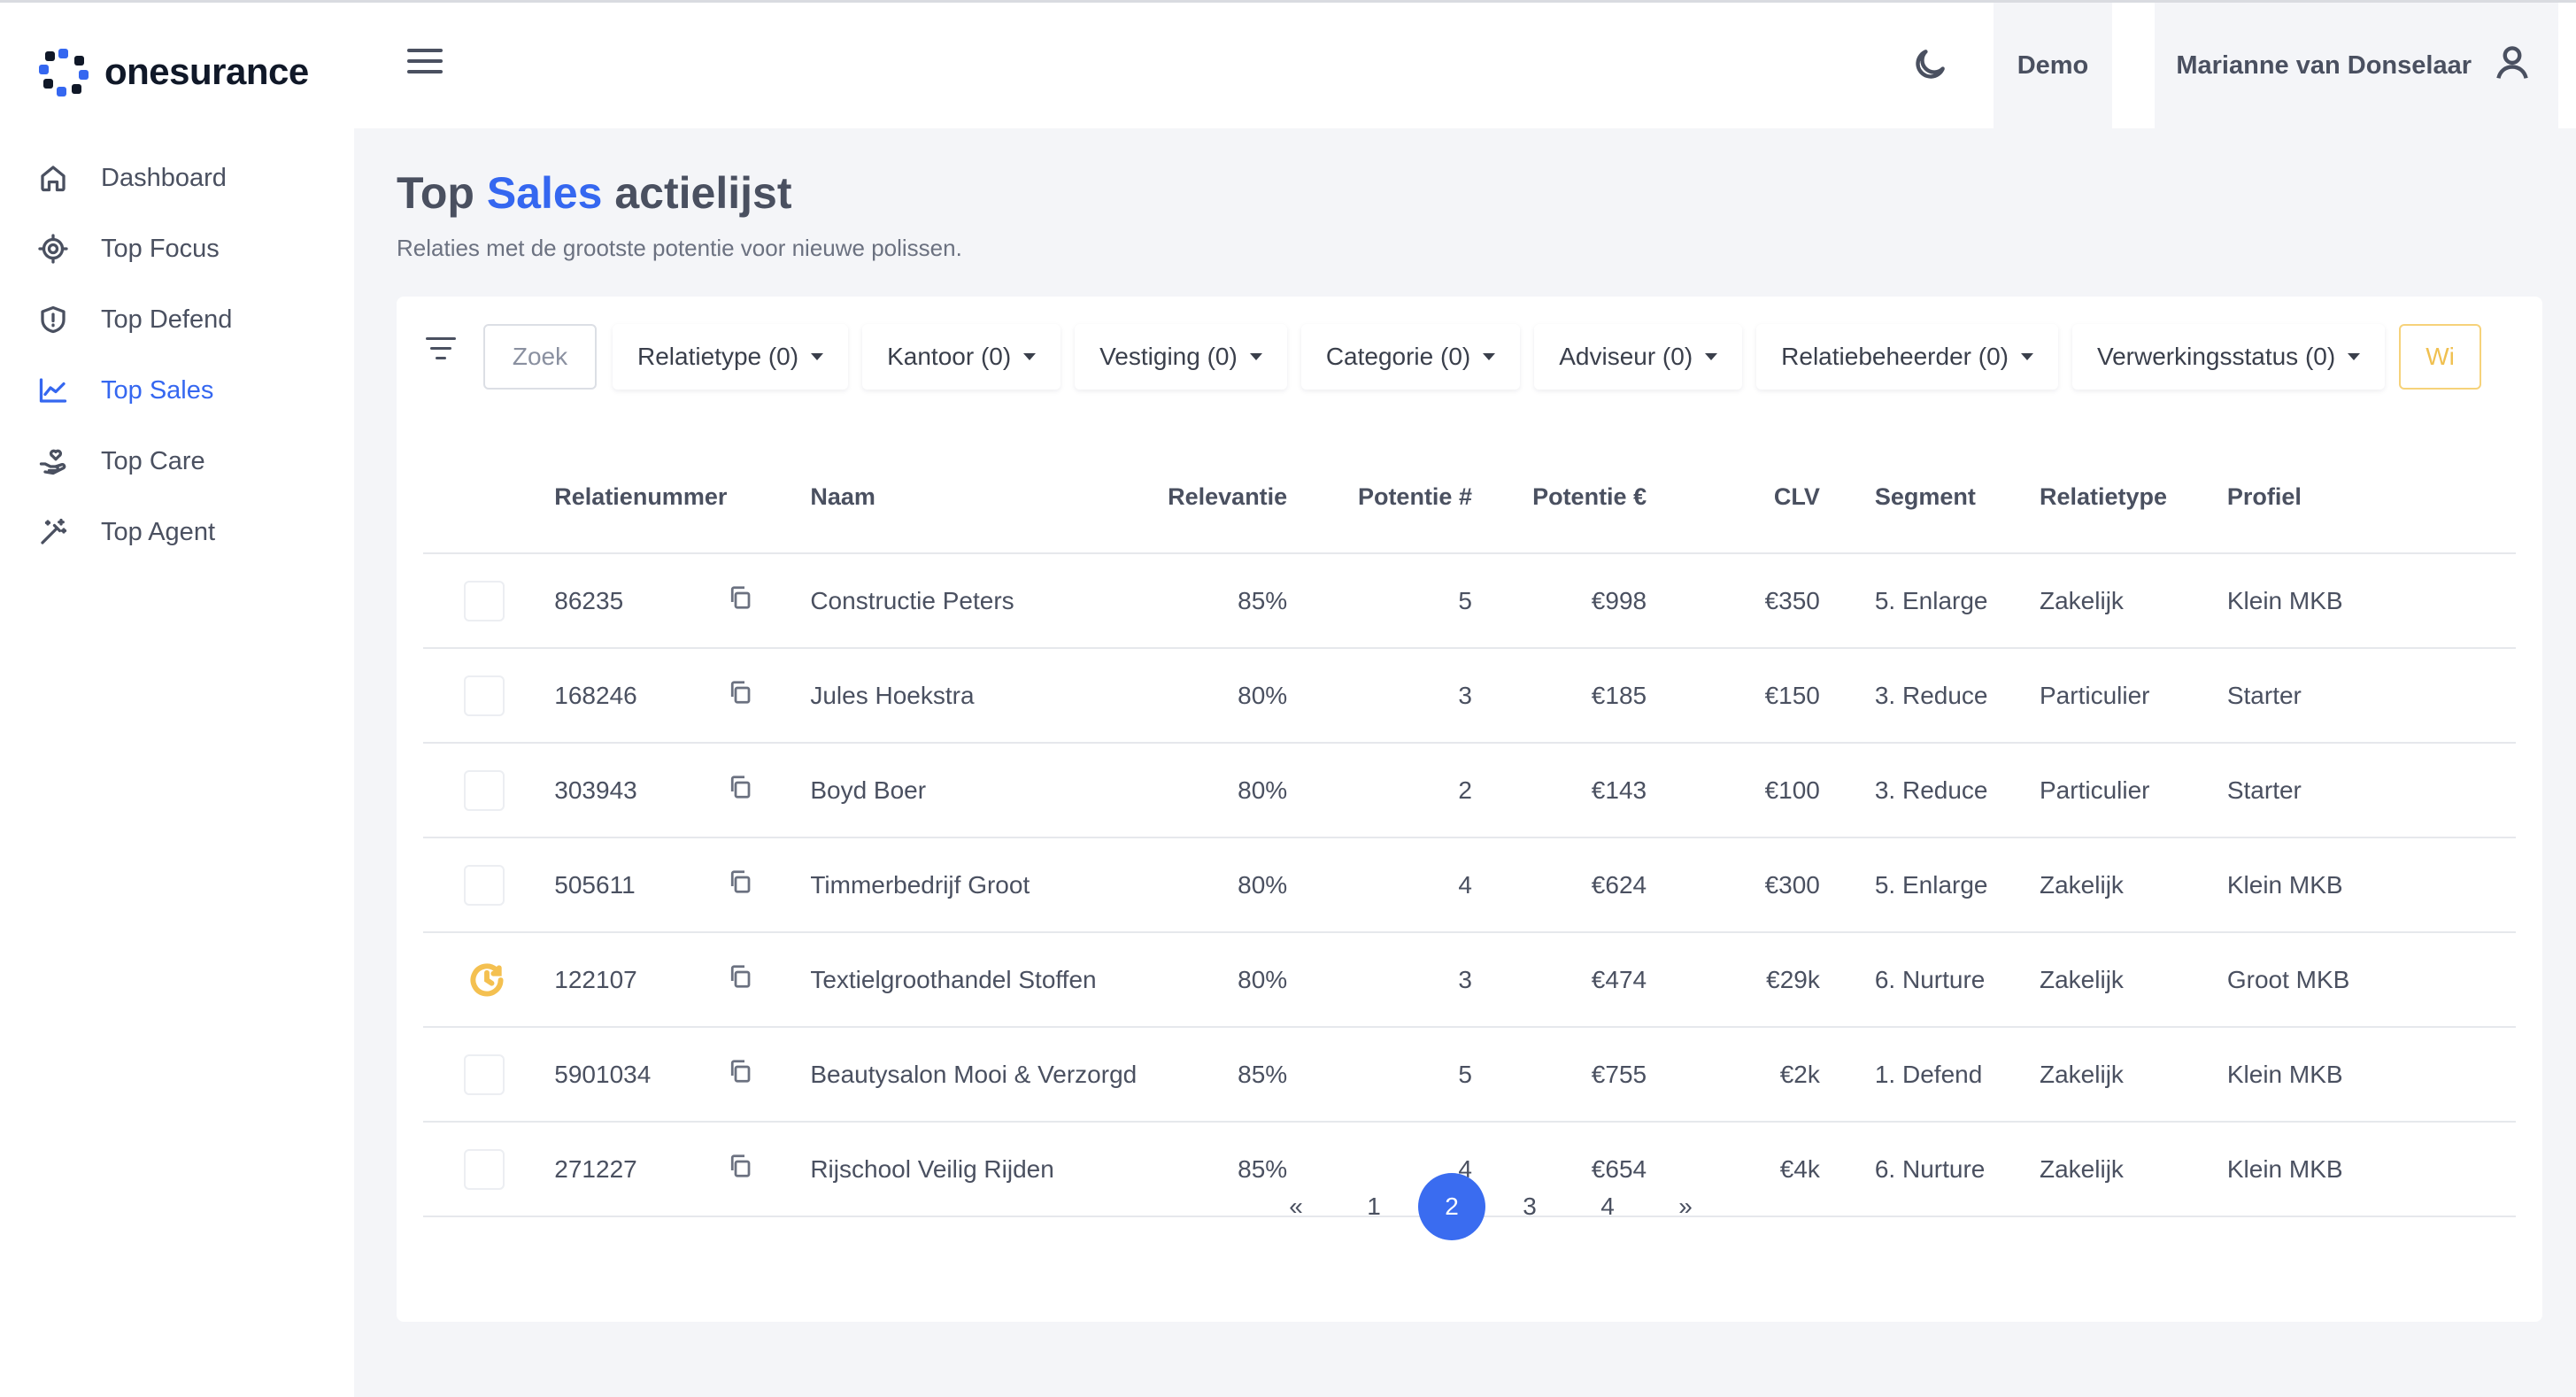  What do you see at coordinates (185, 248) in the screenshot?
I see `sidebar-item-top-focus: Top Focus` at bounding box center [185, 248].